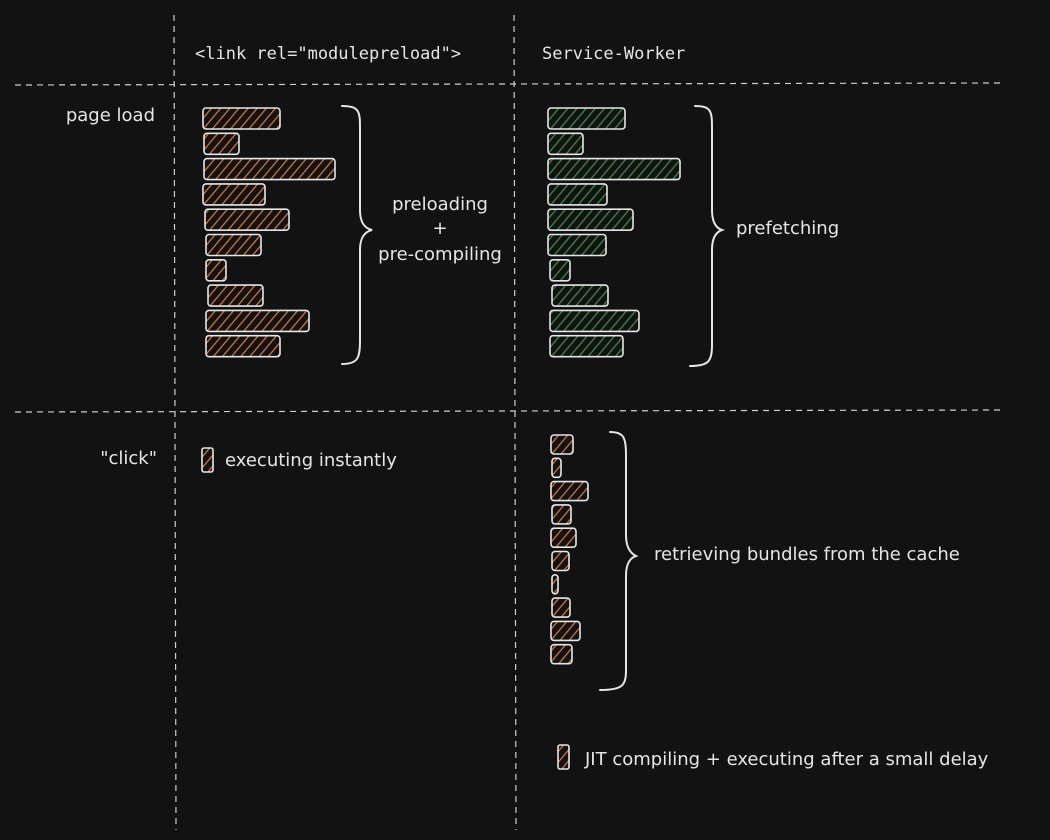  I want to click on divider-vertical-middle, so click(515, 422).